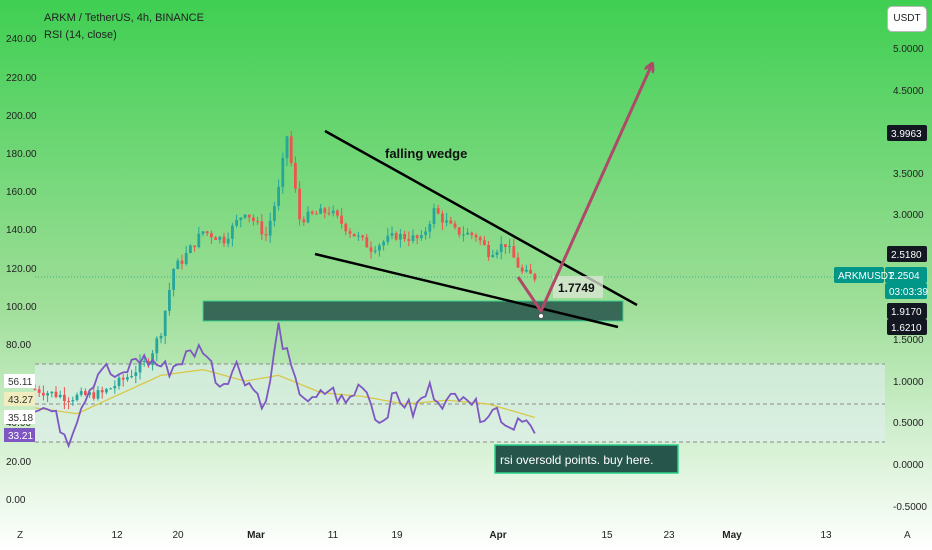 This screenshot has width=932, height=550. What do you see at coordinates (21, 307) in the screenshot?
I see `left-axis-tick-label: 100.00` at bounding box center [21, 307].